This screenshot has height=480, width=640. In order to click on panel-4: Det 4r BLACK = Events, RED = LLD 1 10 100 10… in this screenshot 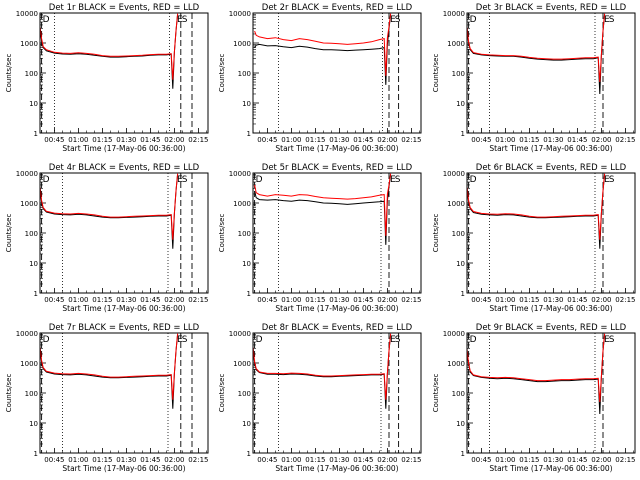, I will do `click(107, 238)`.